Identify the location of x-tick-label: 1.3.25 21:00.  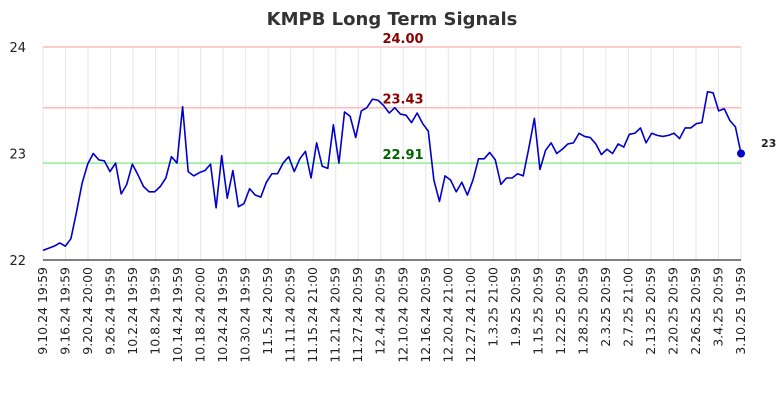
(492, 307).